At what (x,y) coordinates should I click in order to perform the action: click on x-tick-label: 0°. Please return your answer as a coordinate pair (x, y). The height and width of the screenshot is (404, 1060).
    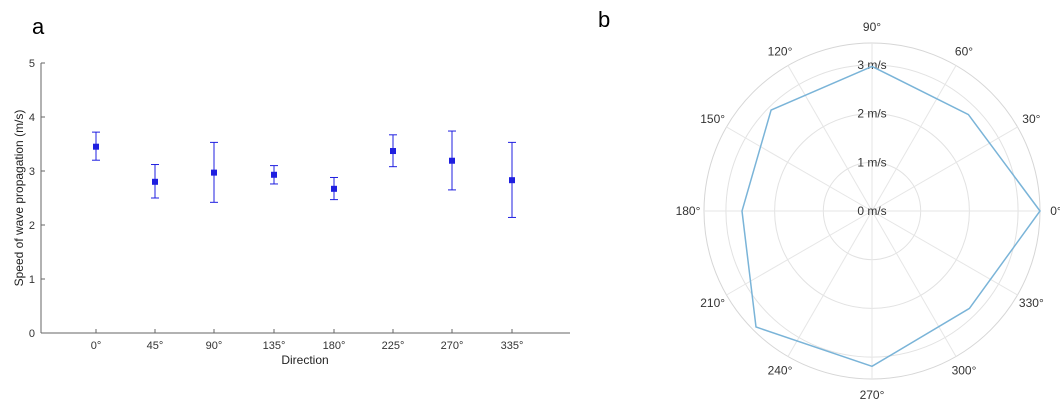
    Looking at the image, I should click on (96, 346).